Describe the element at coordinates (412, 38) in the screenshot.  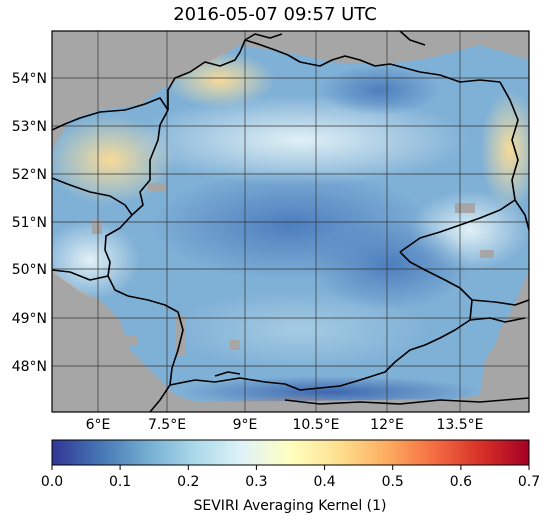
I see `border-denmark-sweden` at that location.